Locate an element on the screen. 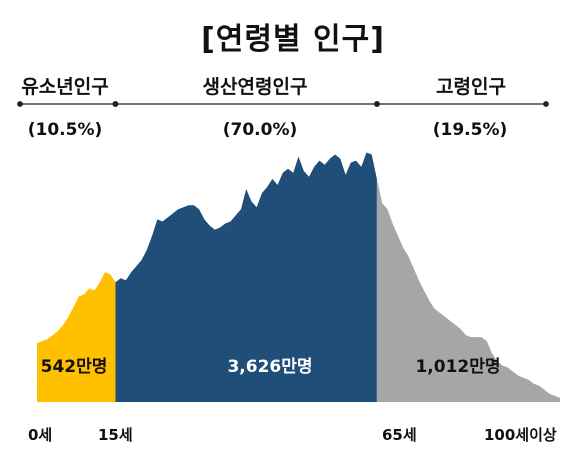 This screenshot has width=586, height=466. group-label-youth: 유소년인구 is located at coordinates (65, 87).